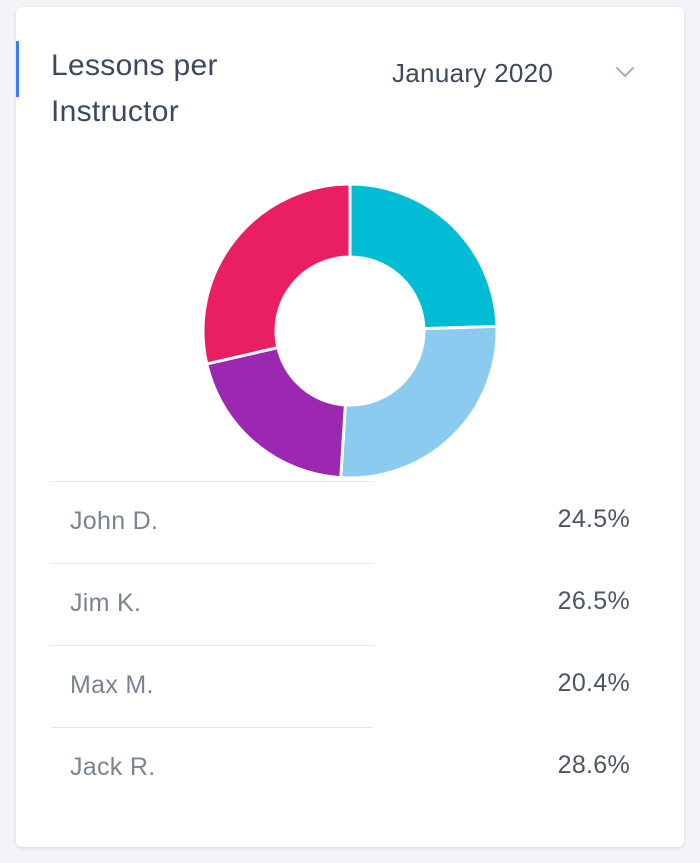 The image size is (700, 863). I want to click on legend-item-name: Jack R., so click(113, 767).